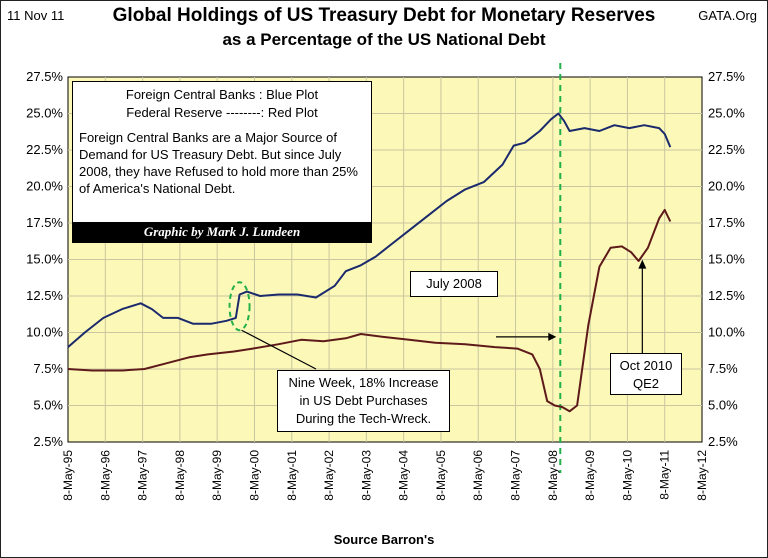 The height and width of the screenshot is (558, 768). What do you see at coordinates (726, 186) in the screenshot?
I see `y-tick-label-right: 20.0%` at bounding box center [726, 186].